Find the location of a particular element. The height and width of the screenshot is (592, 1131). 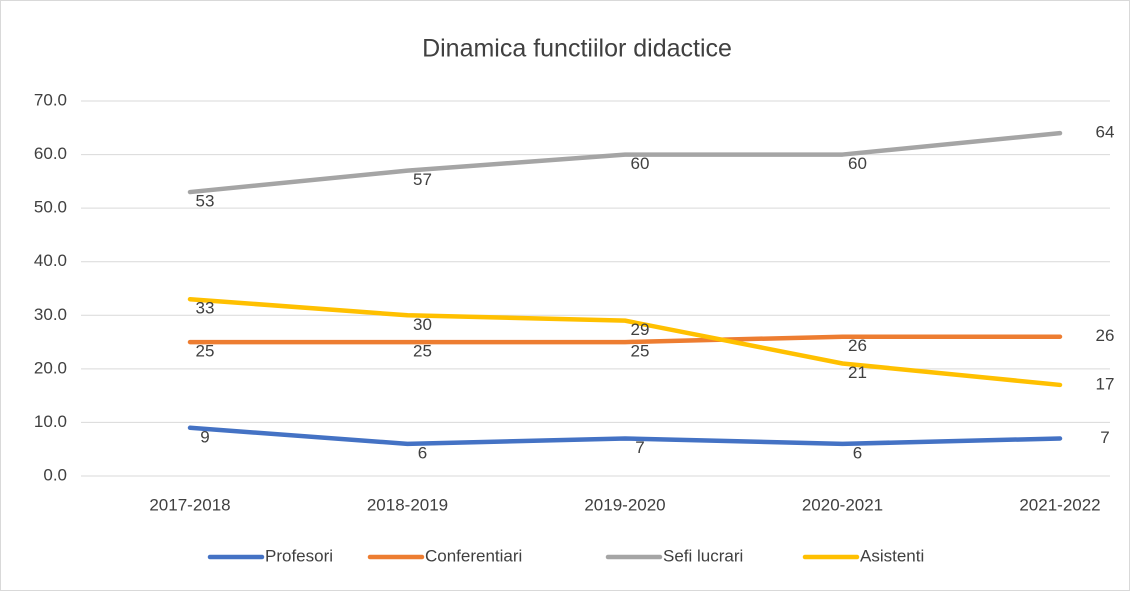

x-tick-label: 2018-2019 is located at coordinates (407, 504).